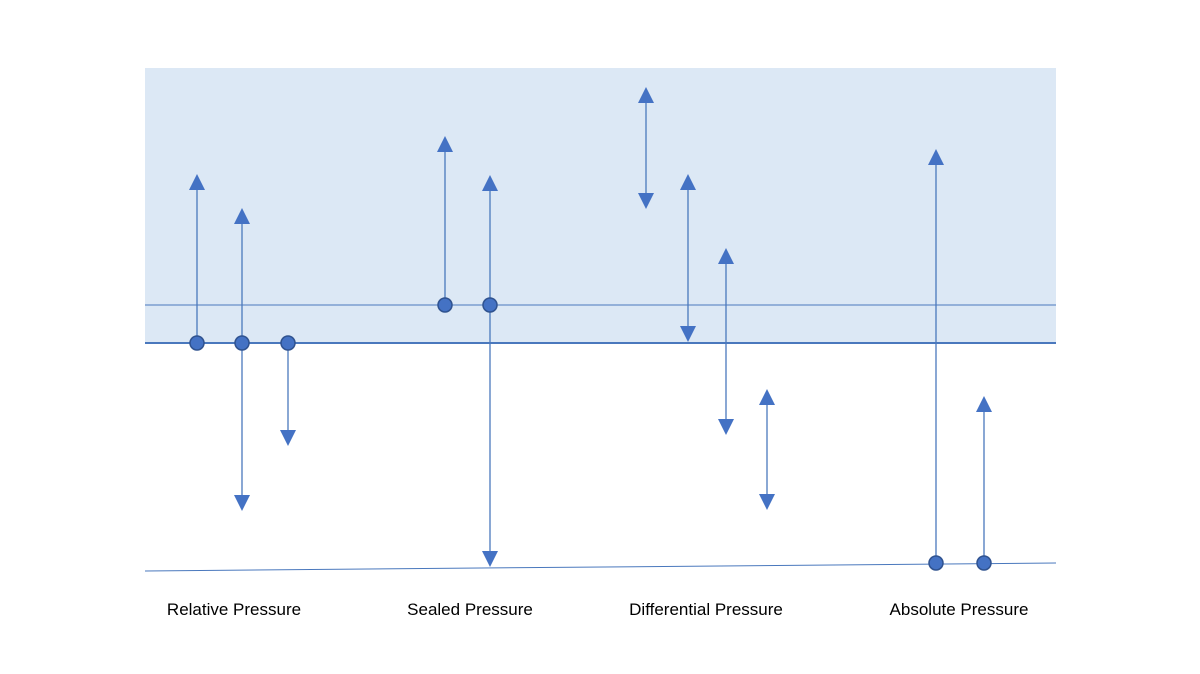  I want to click on sealed-down-arrowhead, so click(490, 559).